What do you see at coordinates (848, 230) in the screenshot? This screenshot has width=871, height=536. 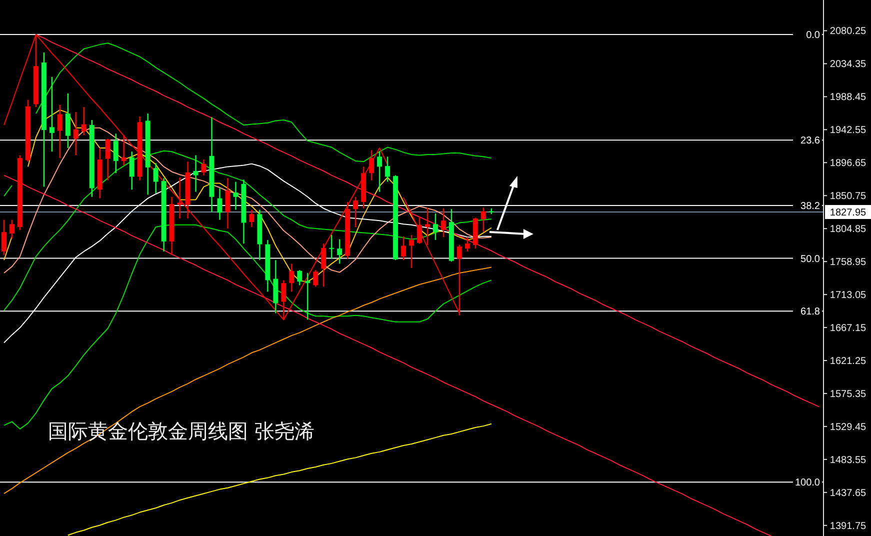 I see `y-tick-label: 1804.85` at bounding box center [848, 230].